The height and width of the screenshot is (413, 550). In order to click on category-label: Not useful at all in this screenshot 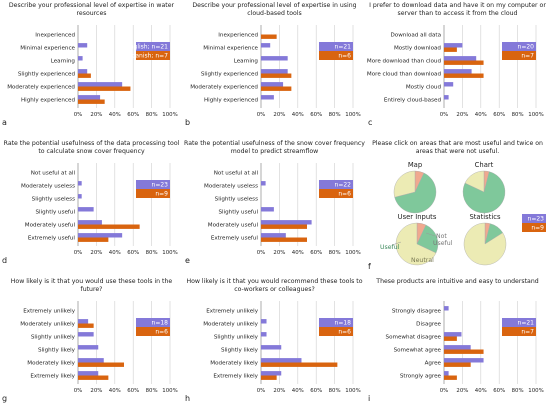, I will do `click(53, 174)`.